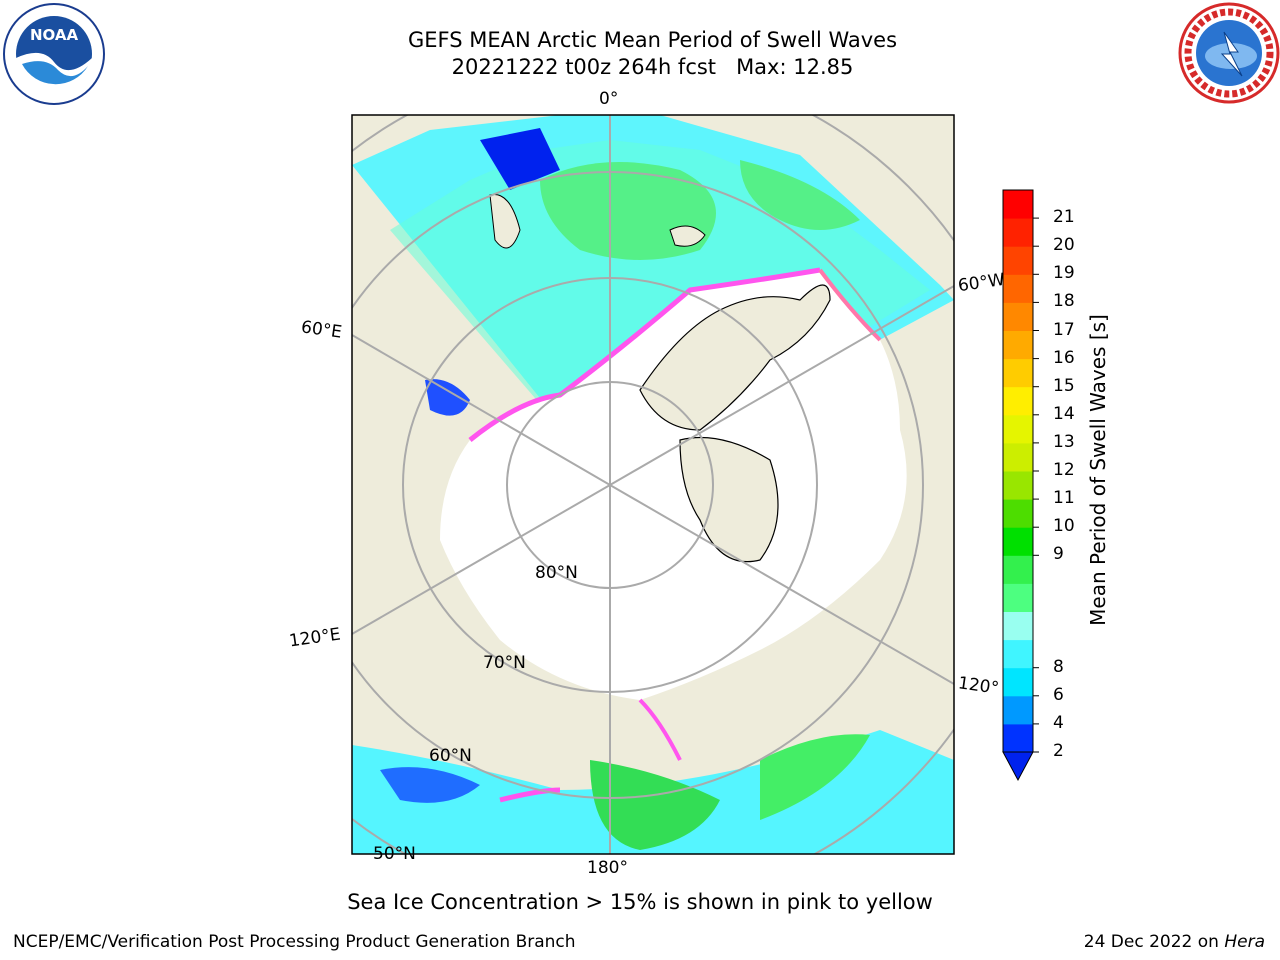 The height and width of the screenshot is (960, 1280). Describe the element at coordinates (1058, 722) in the screenshot. I see `colorbar-tick-label: 4` at that location.